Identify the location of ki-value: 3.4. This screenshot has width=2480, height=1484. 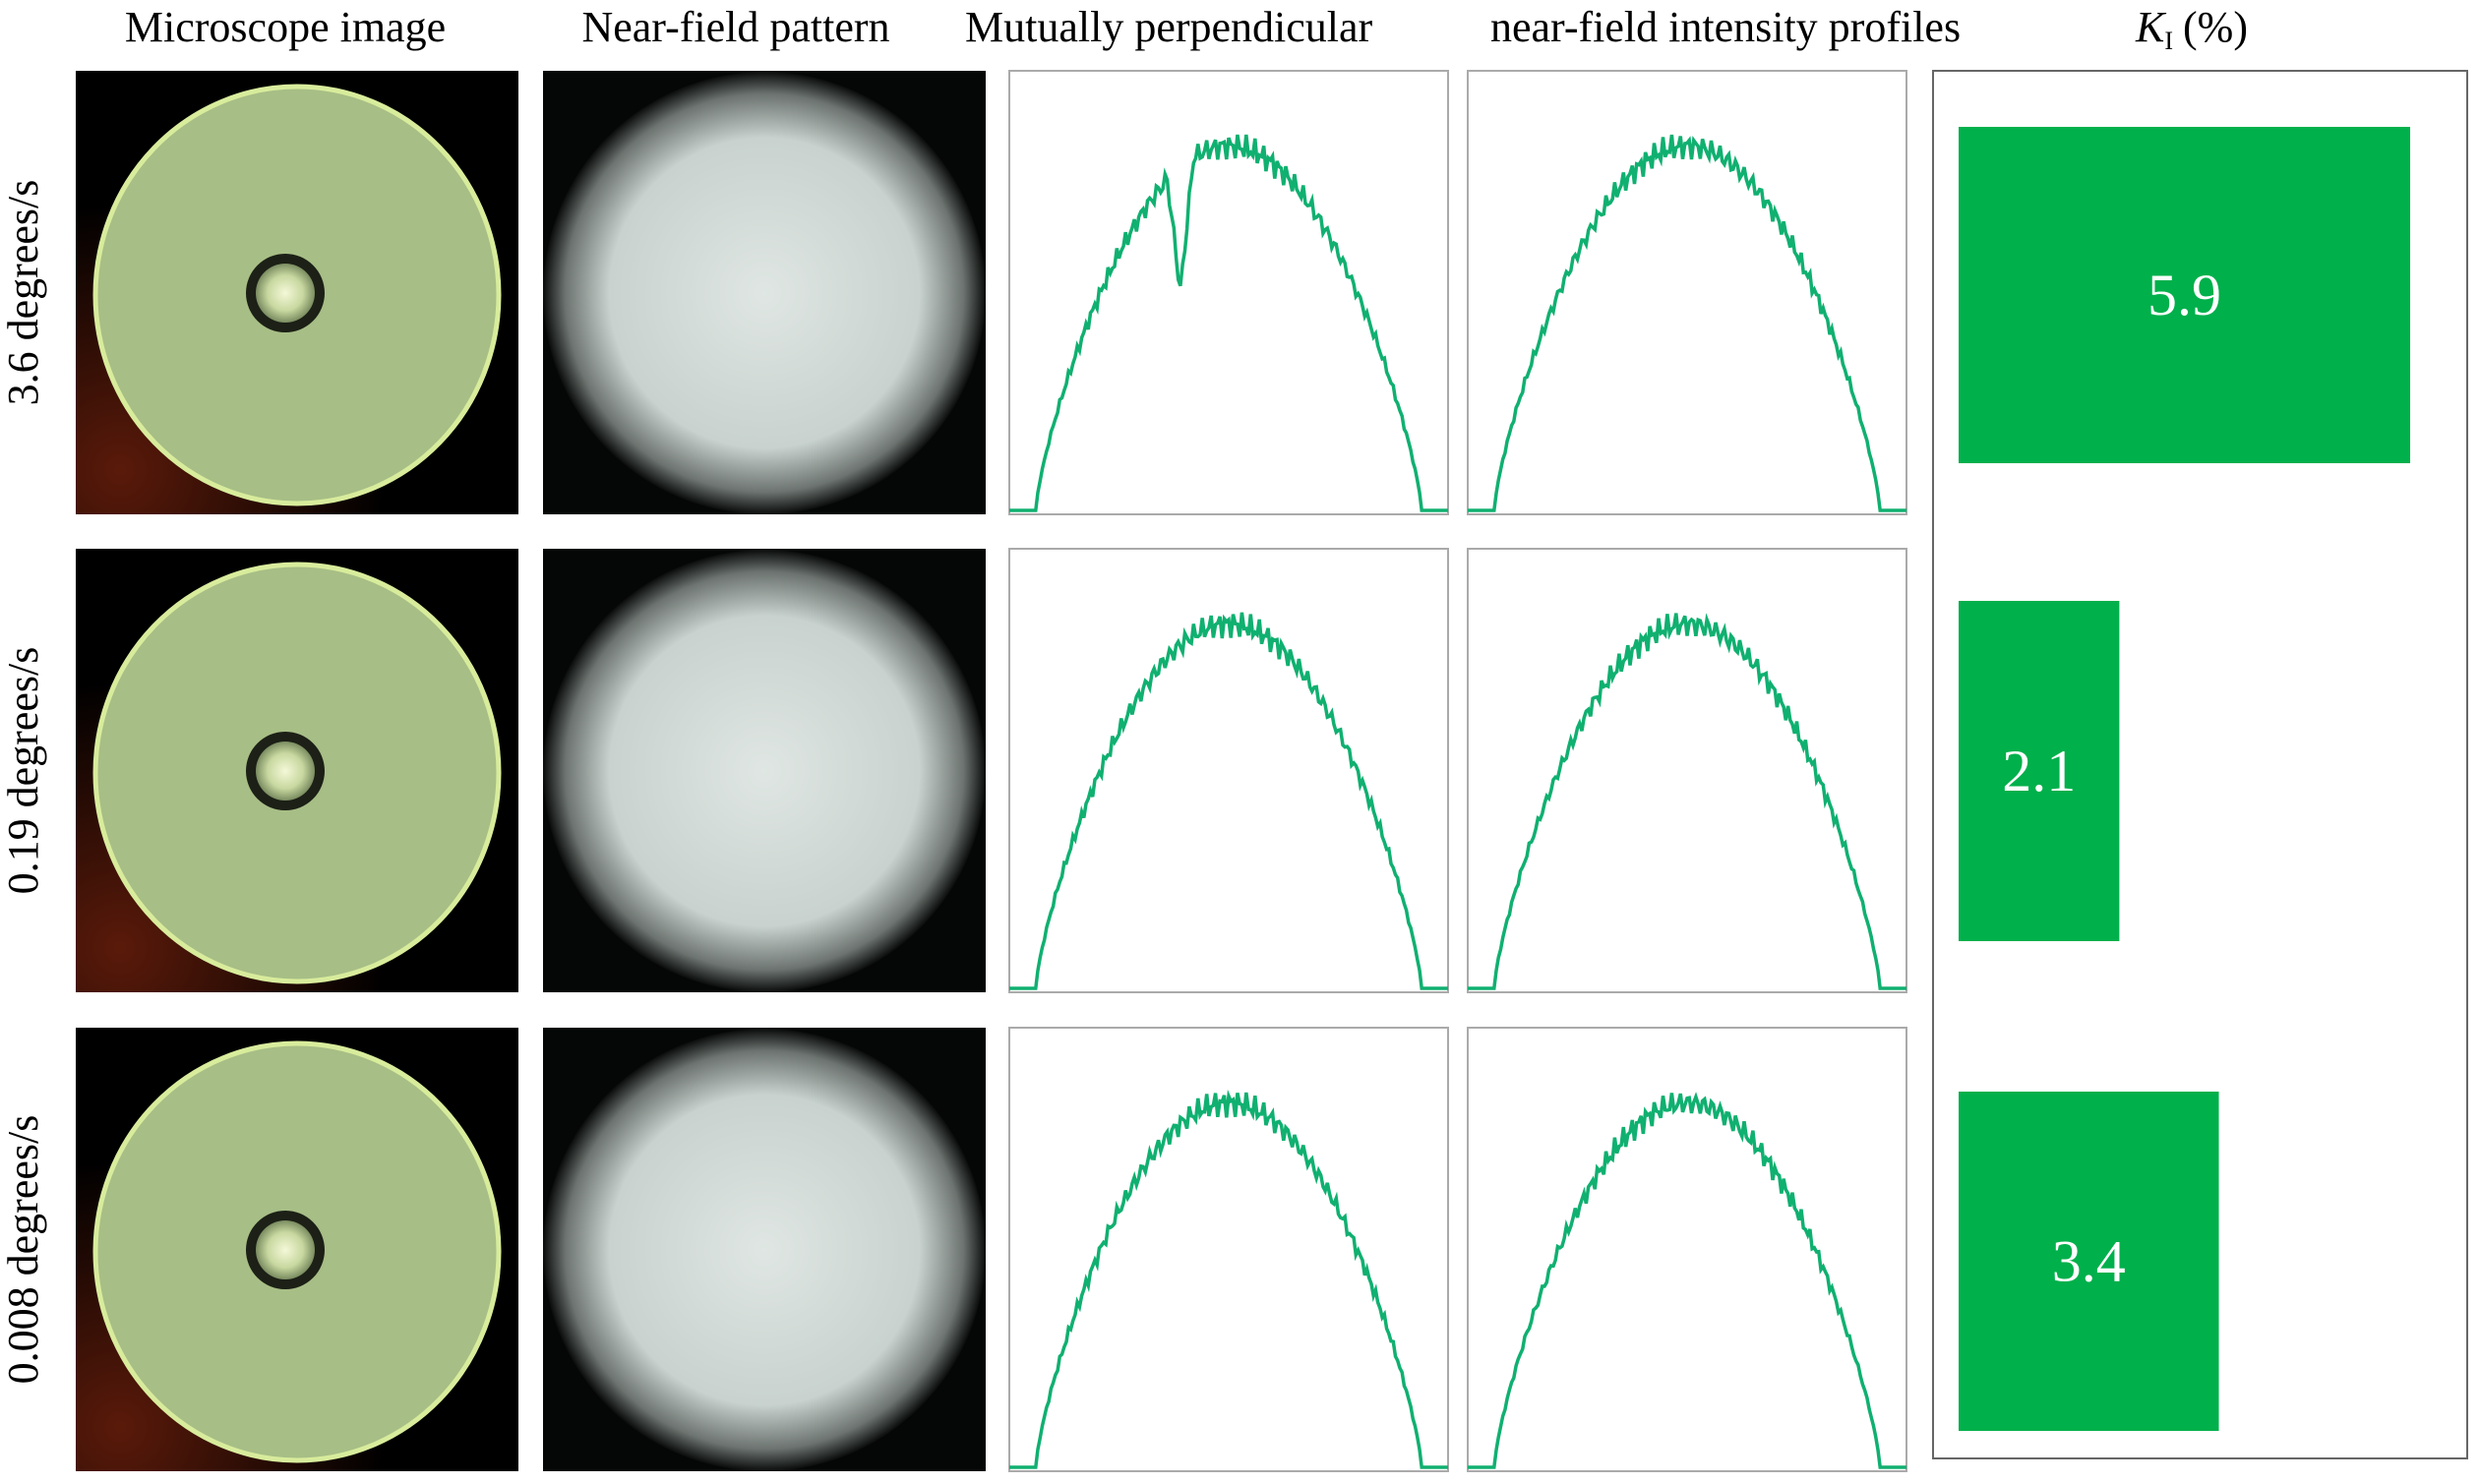
(2089, 1261).